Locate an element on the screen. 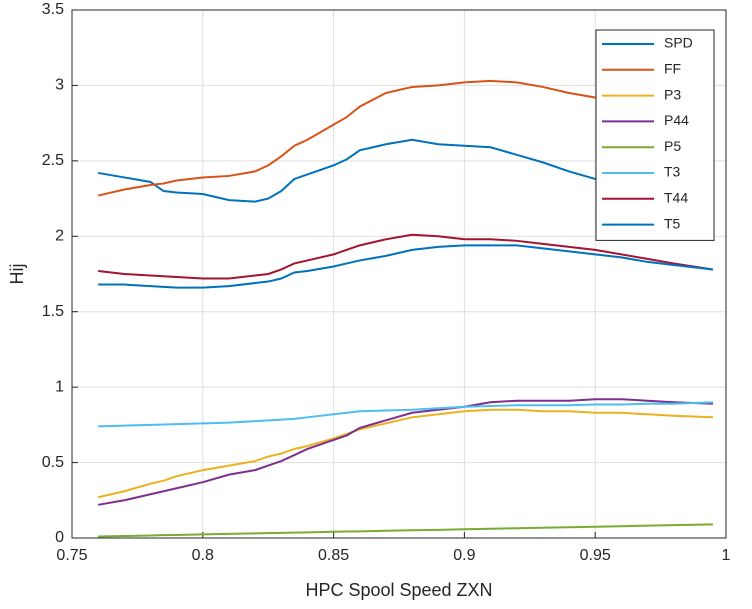 This screenshot has width=752, height=609. y-tick-label: 1 is located at coordinates (59, 386).